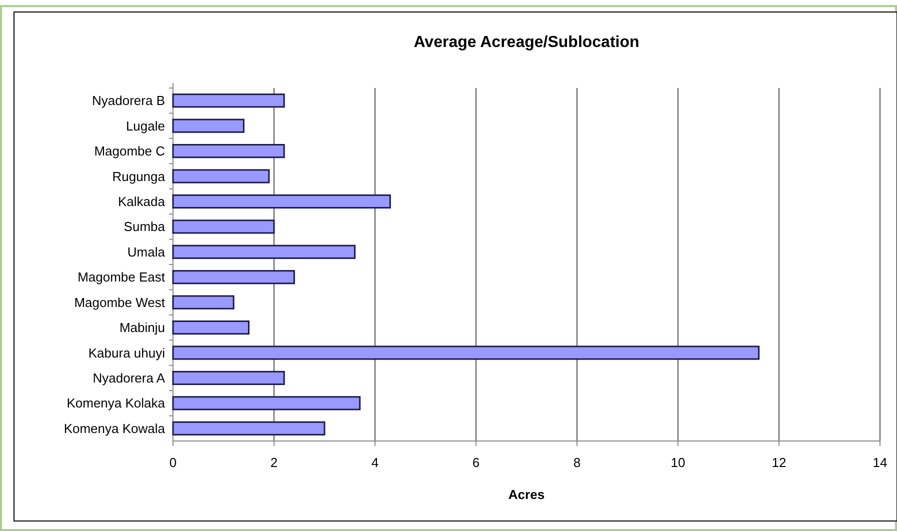 This screenshot has height=531, width=897. I want to click on y-tick-label: Magombe West, so click(120, 302).